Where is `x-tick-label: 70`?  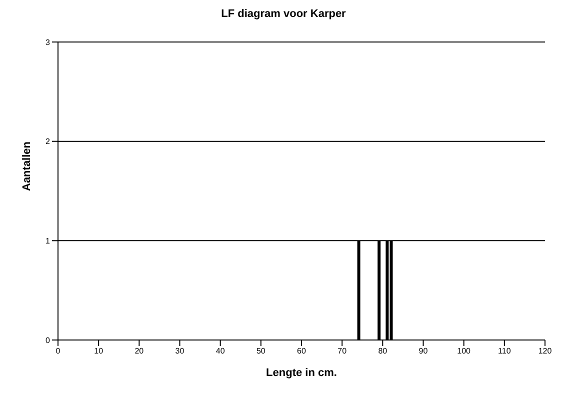 x-tick-label: 70 is located at coordinates (343, 351).